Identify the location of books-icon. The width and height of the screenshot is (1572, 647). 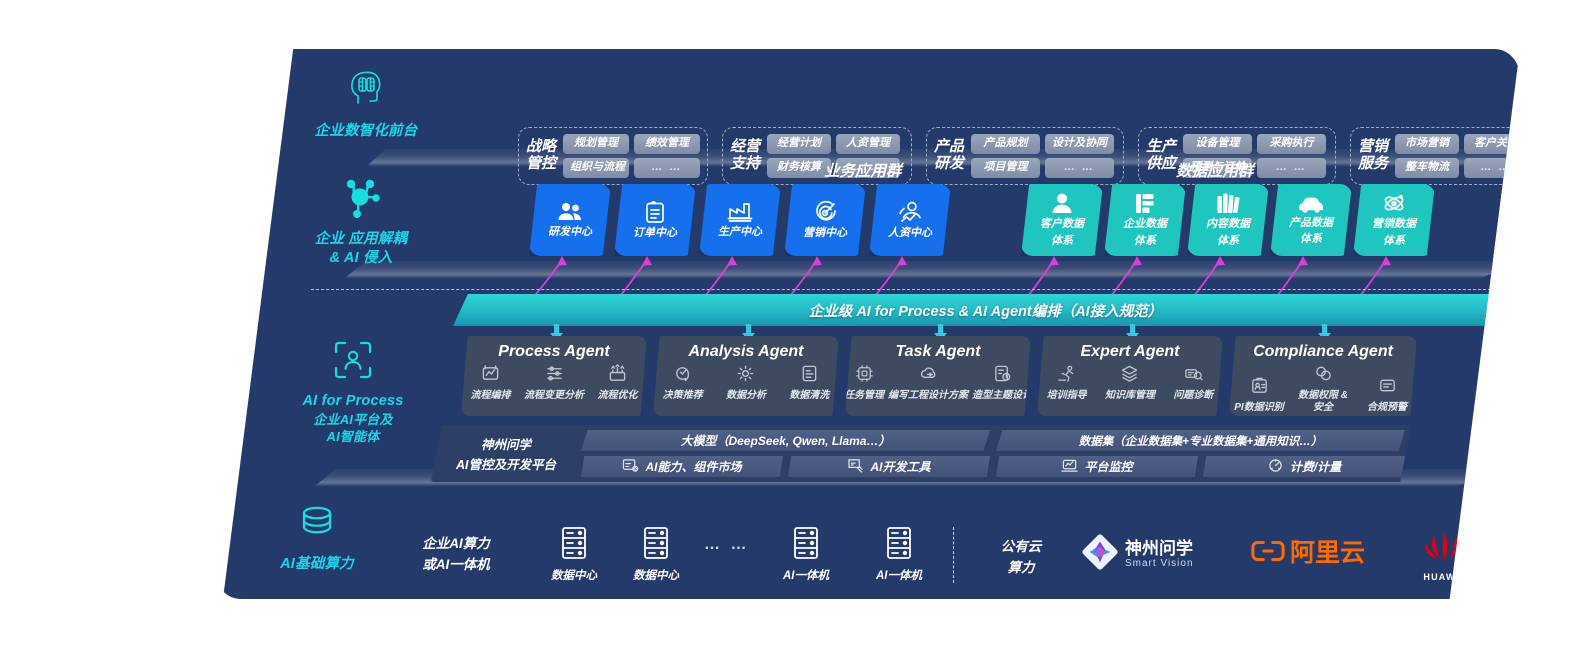
(1228, 203).